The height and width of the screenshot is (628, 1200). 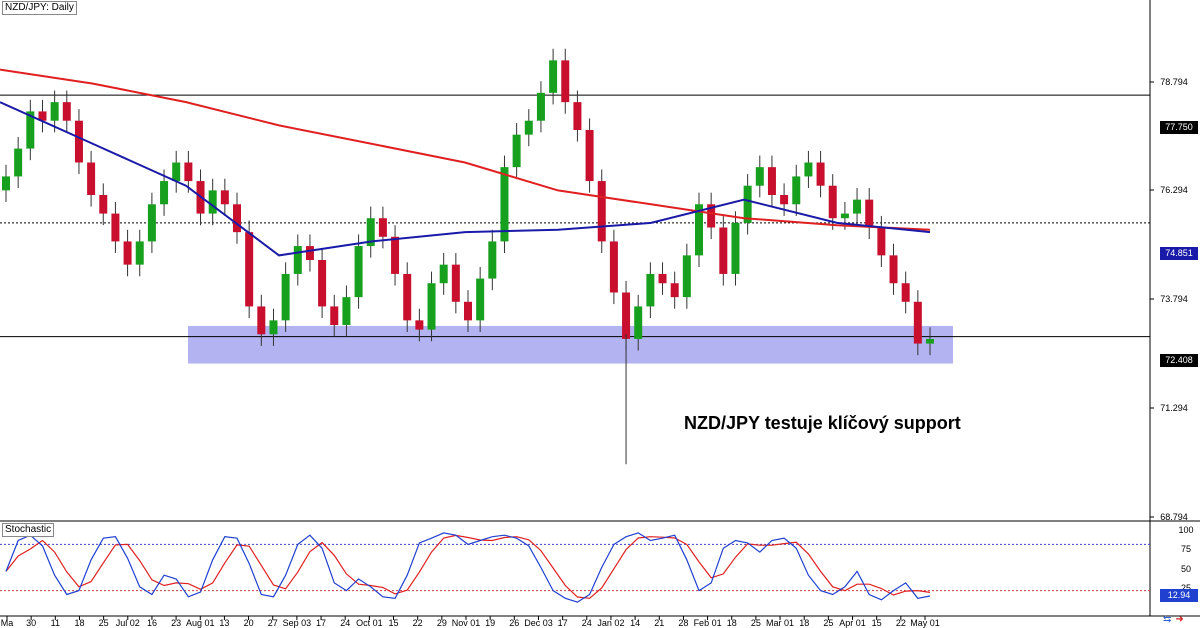 What do you see at coordinates (1174, 299) in the screenshot?
I see `price-tick-label: 73.794` at bounding box center [1174, 299].